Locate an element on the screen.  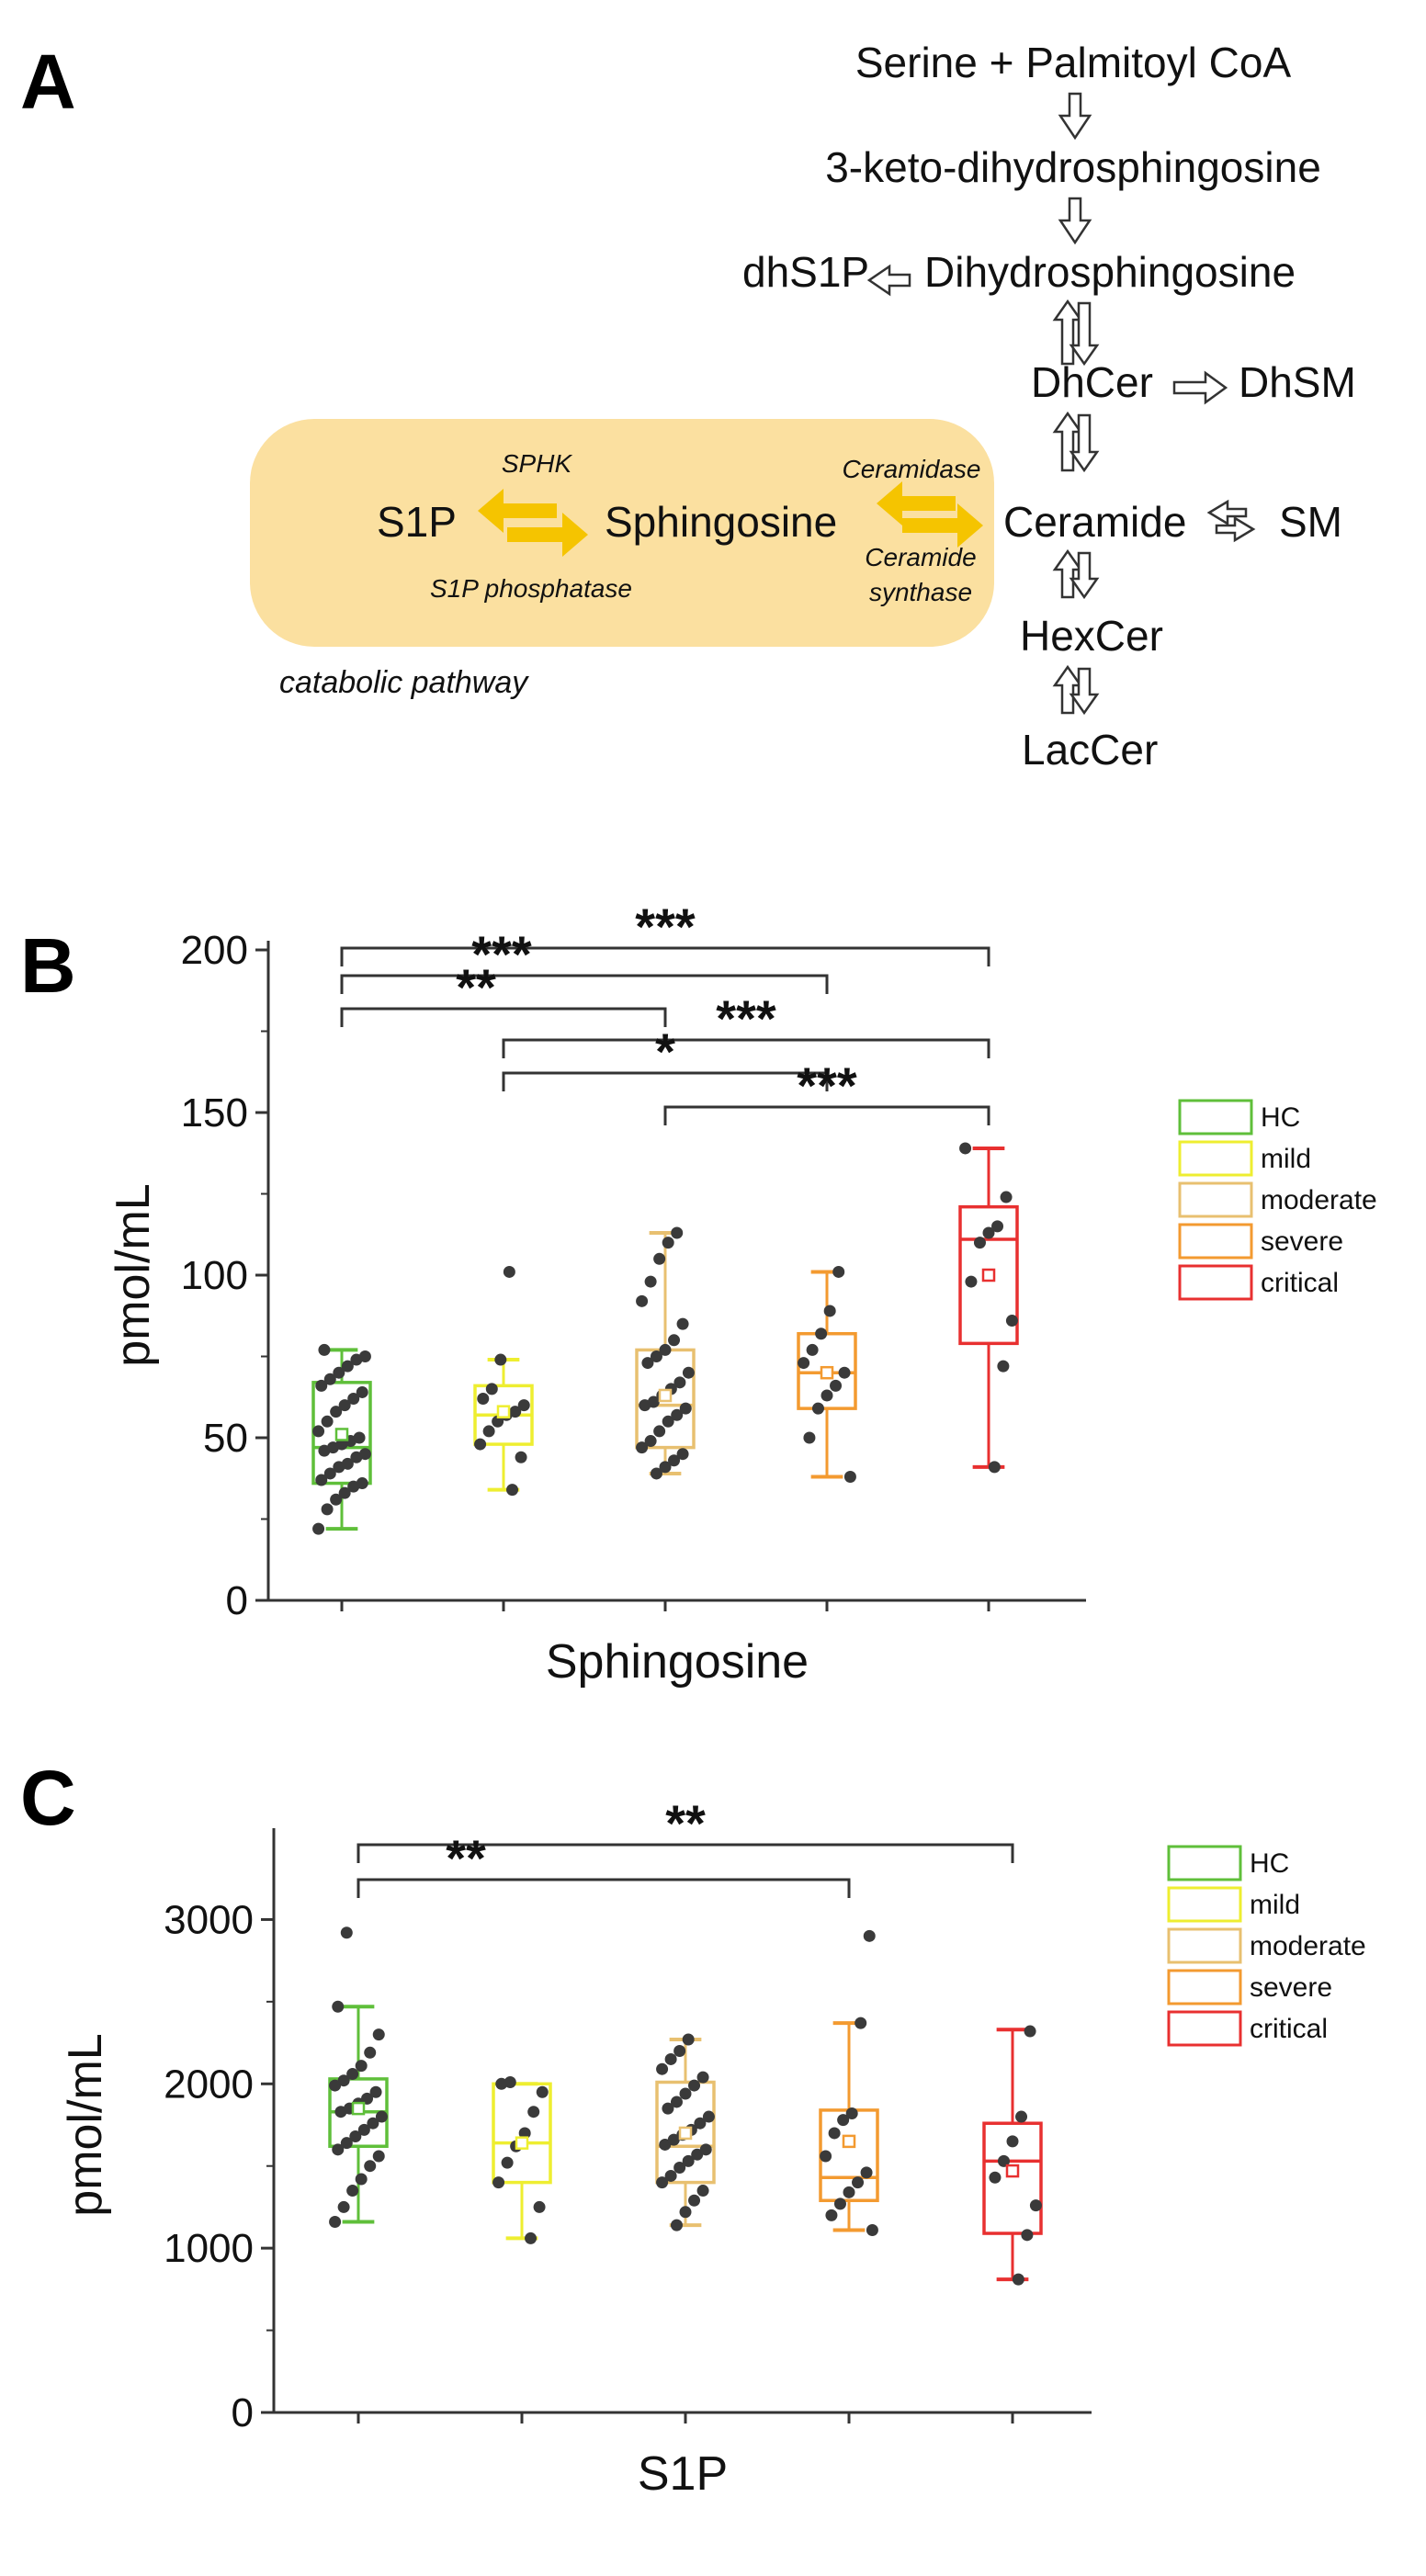
panel-c-label: C is located at coordinates (48, 1798).